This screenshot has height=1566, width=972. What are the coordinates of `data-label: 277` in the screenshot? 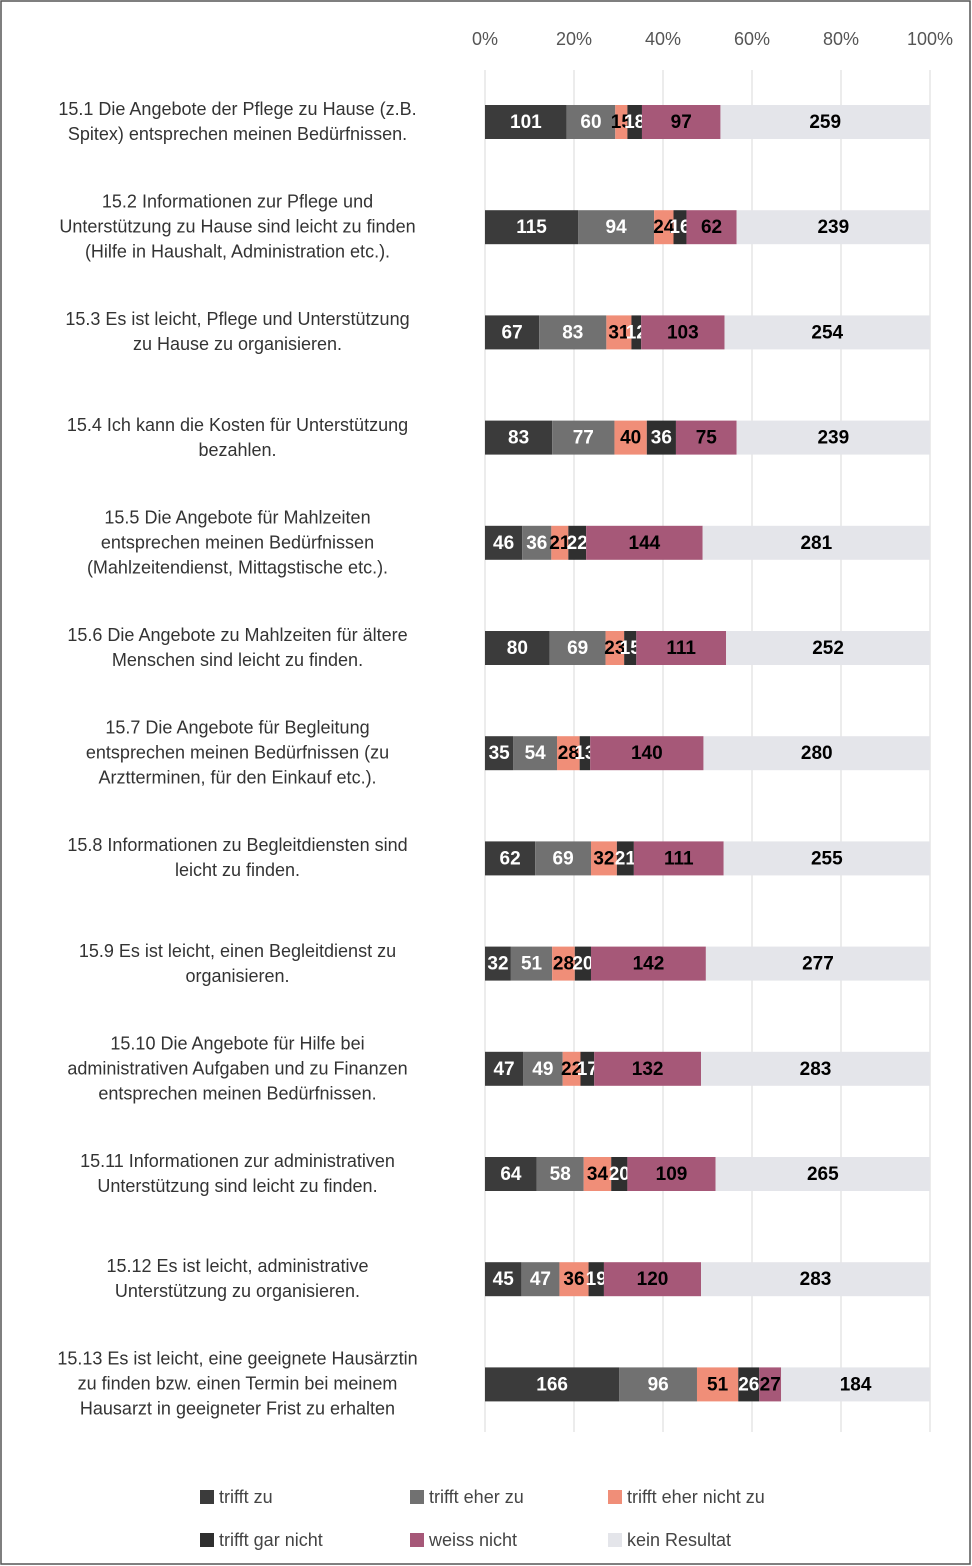 It's located at (818, 964).